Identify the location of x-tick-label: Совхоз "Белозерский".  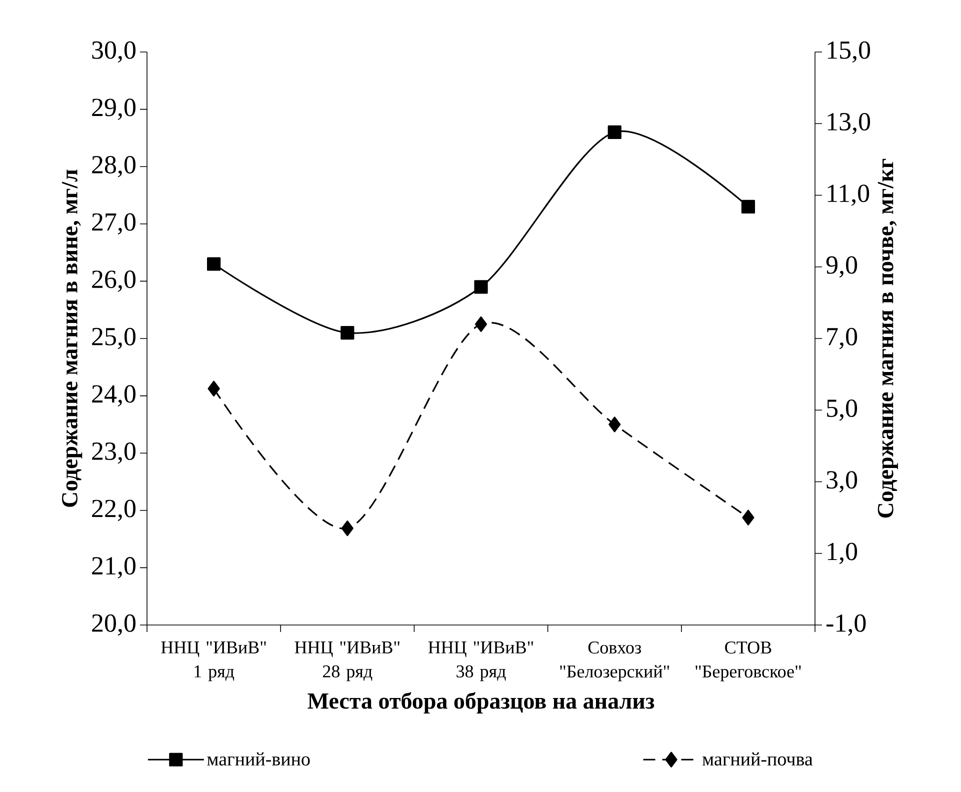
(615, 662).